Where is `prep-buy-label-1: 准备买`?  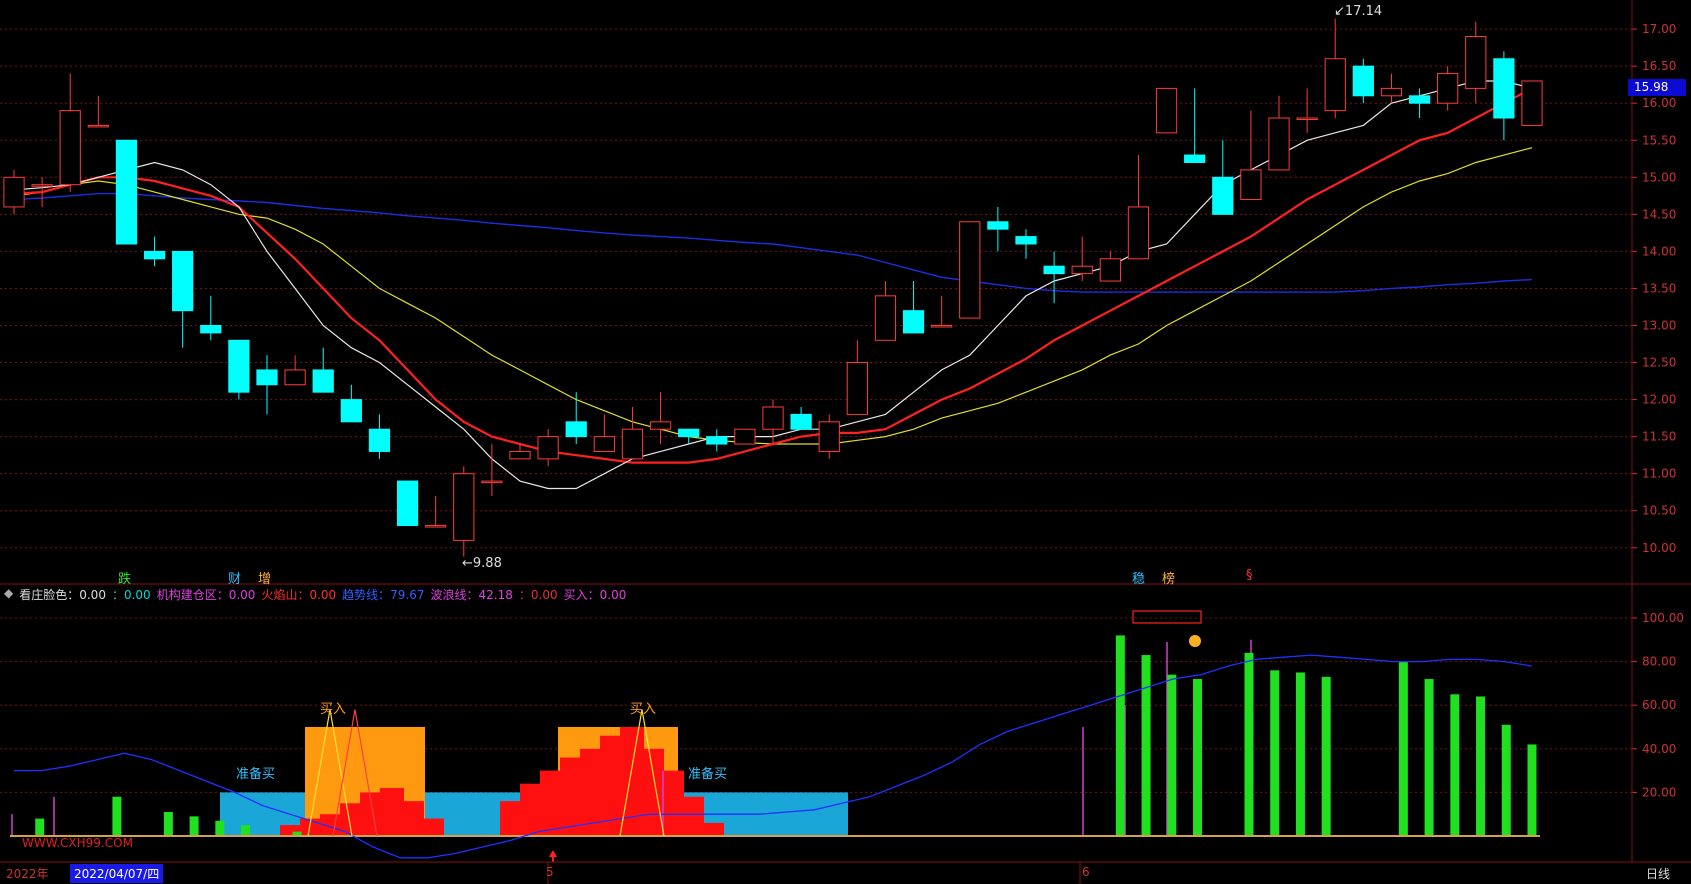
prep-buy-label-1: 准备买 is located at coordinates (256, 774).